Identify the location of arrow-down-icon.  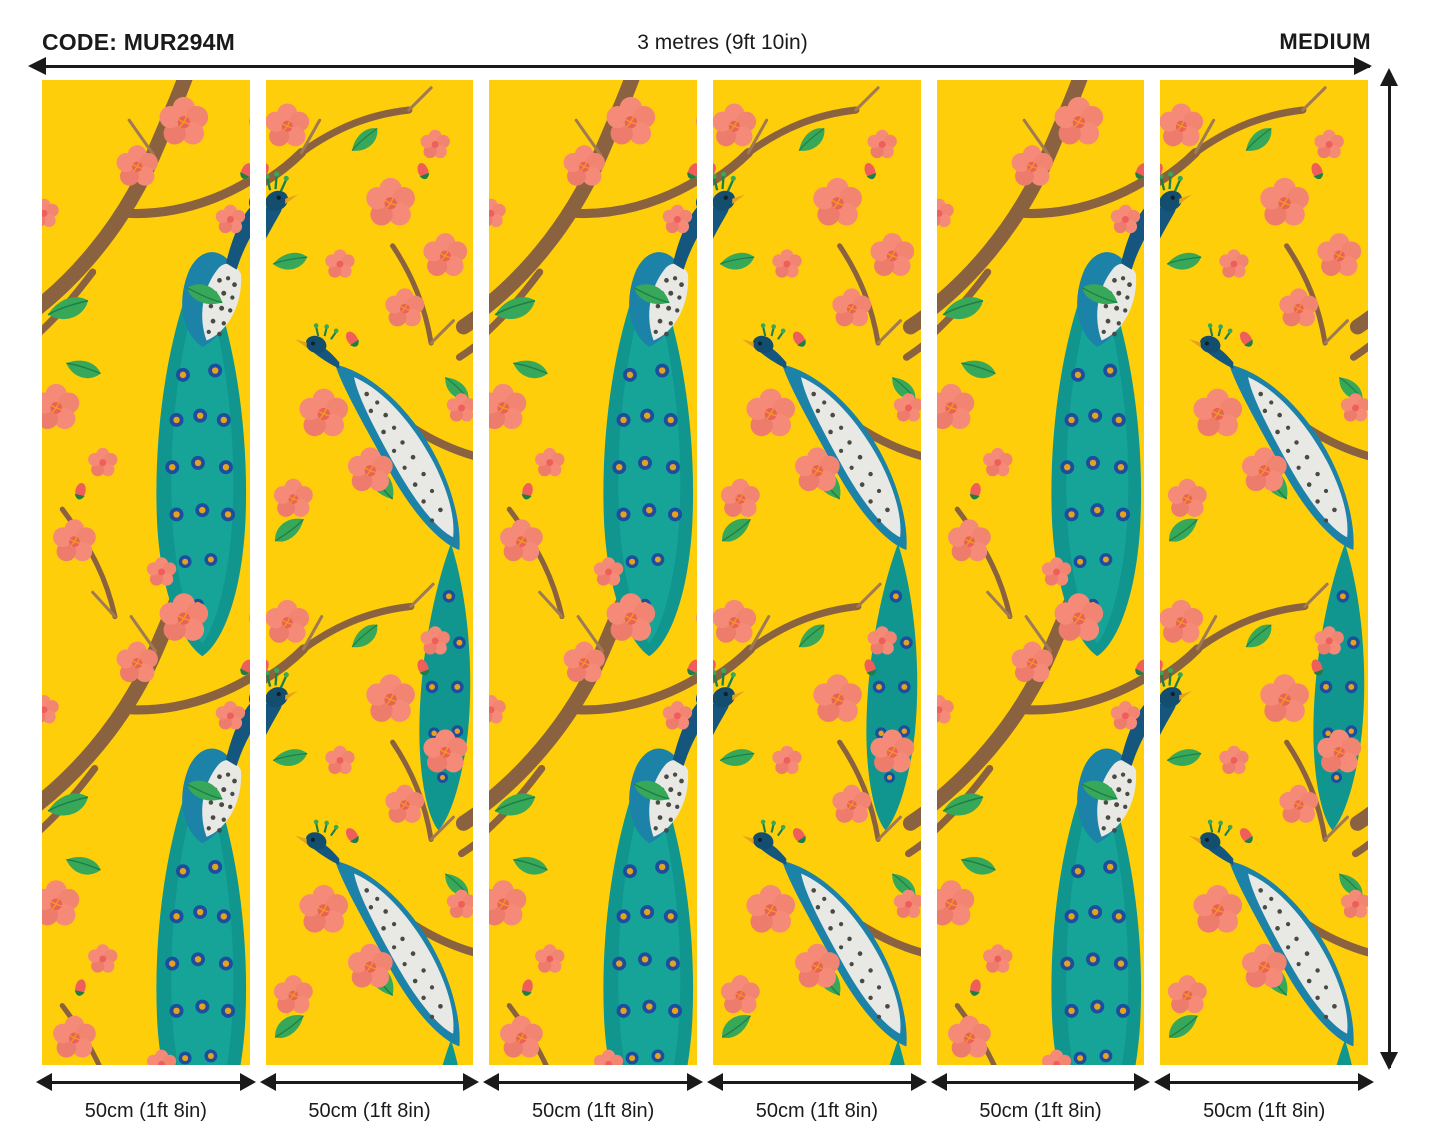
(1389, 1061).